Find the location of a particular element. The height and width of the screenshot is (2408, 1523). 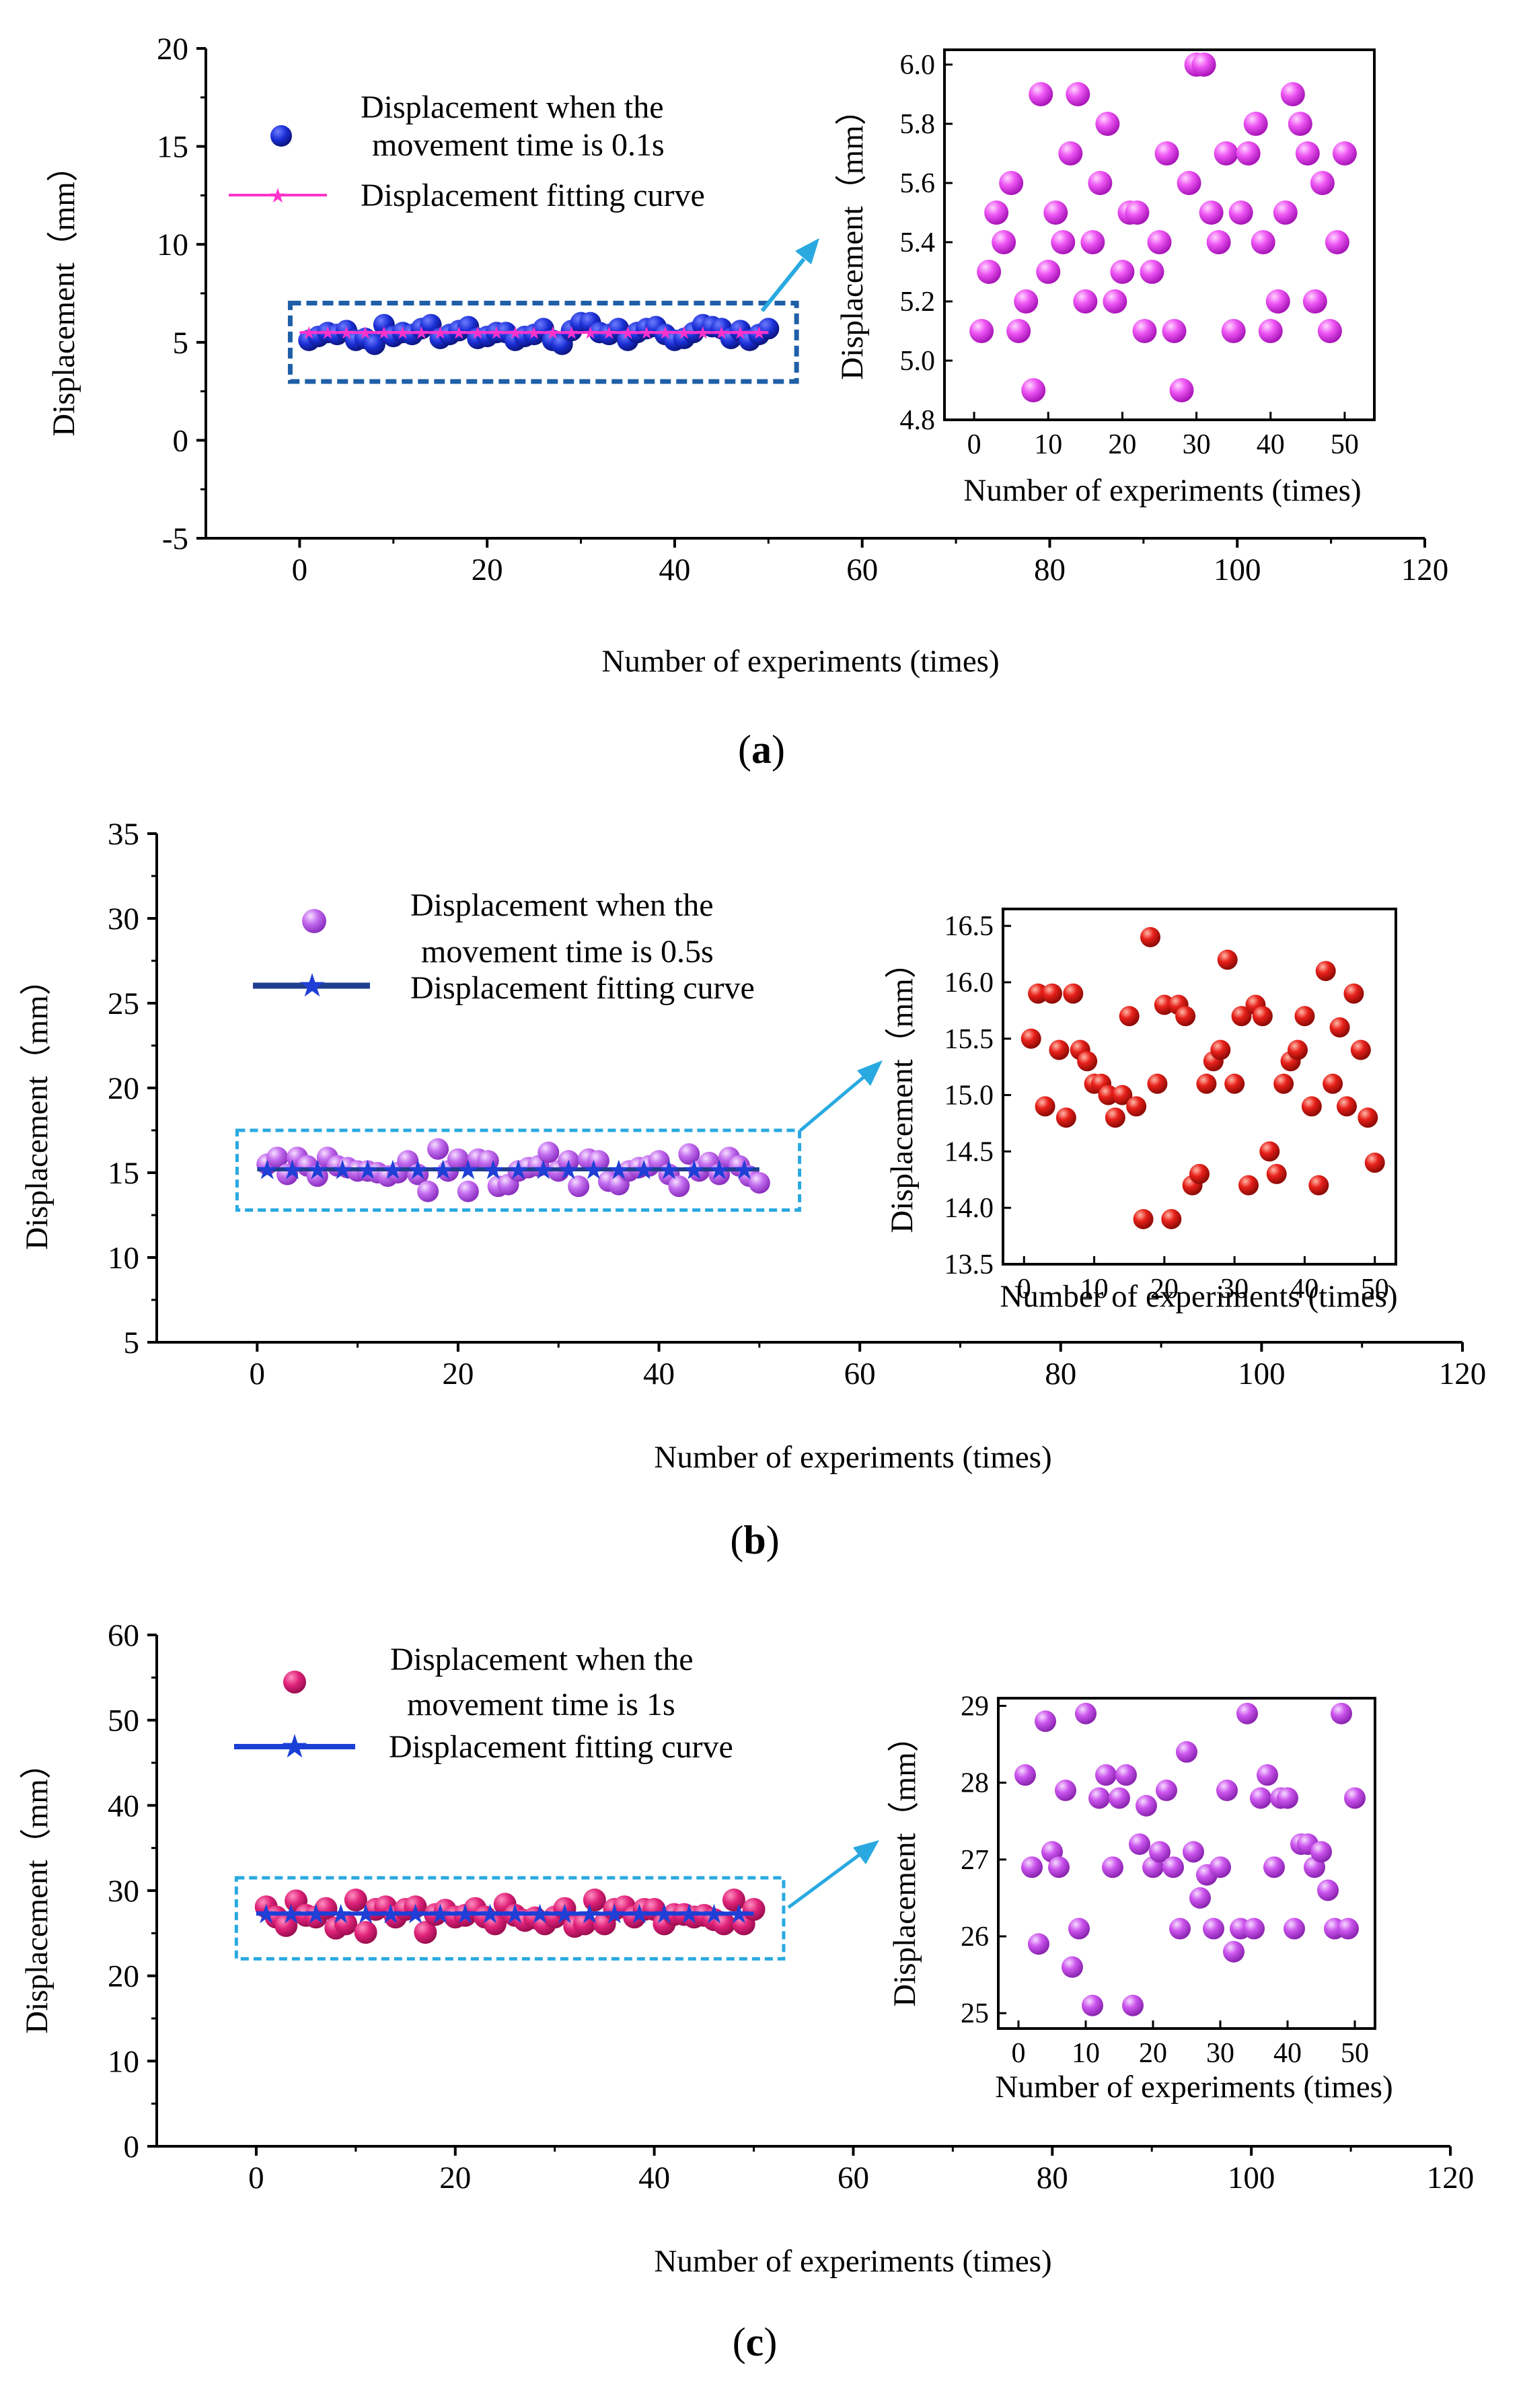

fit-curve: ★ ★ ★ ★ ★ ★ ★ ★ ★ ★ ★ ★ ★ ★ ★ ★ ★ ★ ★ ★ is located at coordinates (507, 1170).